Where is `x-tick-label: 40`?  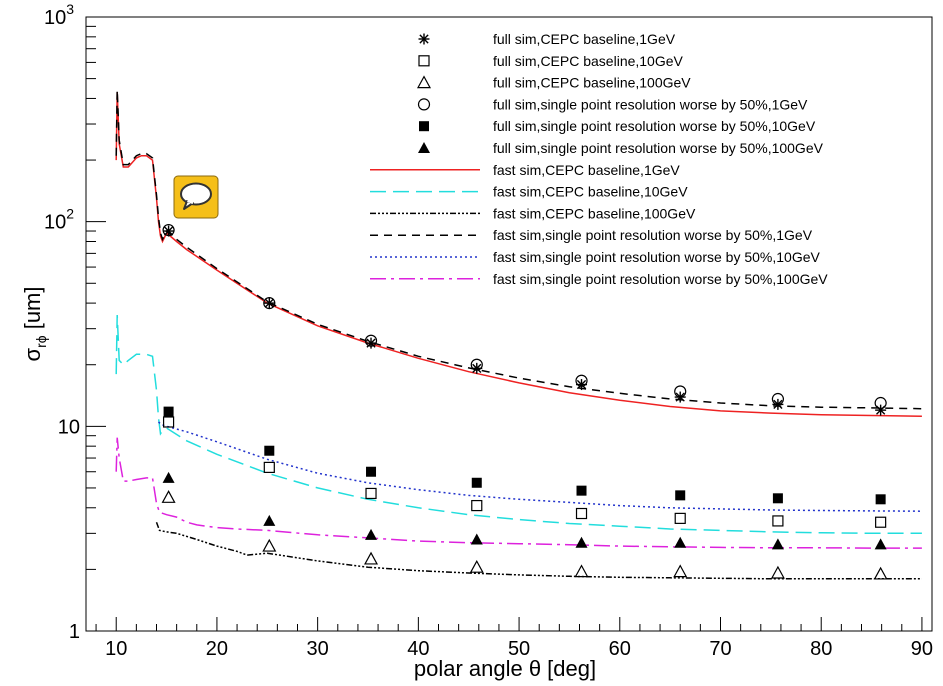 x-tick-label: 40 is located at coordinates (418, 649).